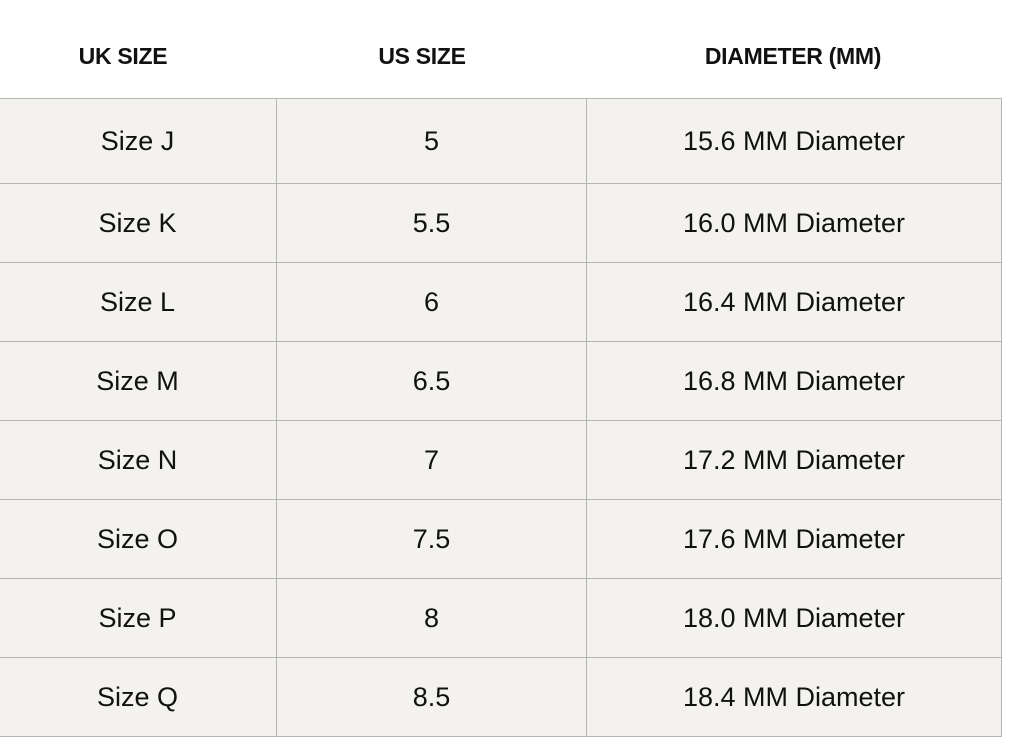 The height and width of the screenshot is (748, 1024). What do you see at coordinates (123, 56) in the screenshot?
I see `header-uk-size: UK SIZE` at bounding box center [123, 56].